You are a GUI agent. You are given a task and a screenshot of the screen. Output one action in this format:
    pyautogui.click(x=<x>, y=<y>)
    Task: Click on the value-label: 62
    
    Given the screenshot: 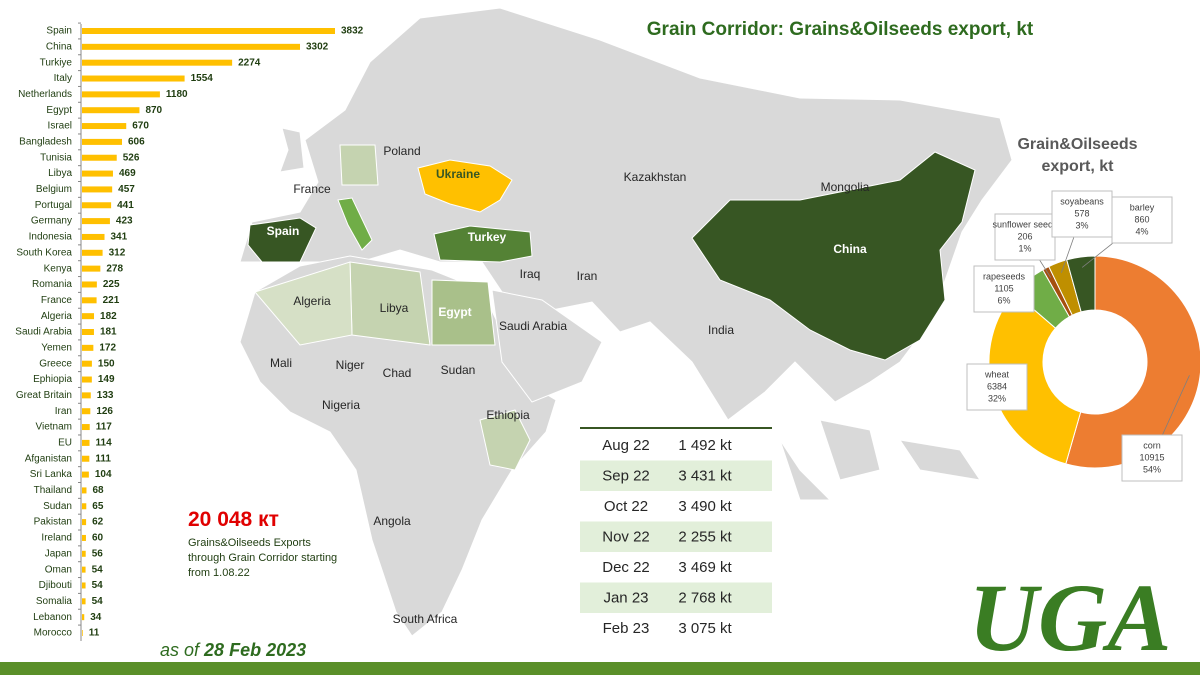 What is the action you would take?
    pyautogui.click(x=98, y=522)
    